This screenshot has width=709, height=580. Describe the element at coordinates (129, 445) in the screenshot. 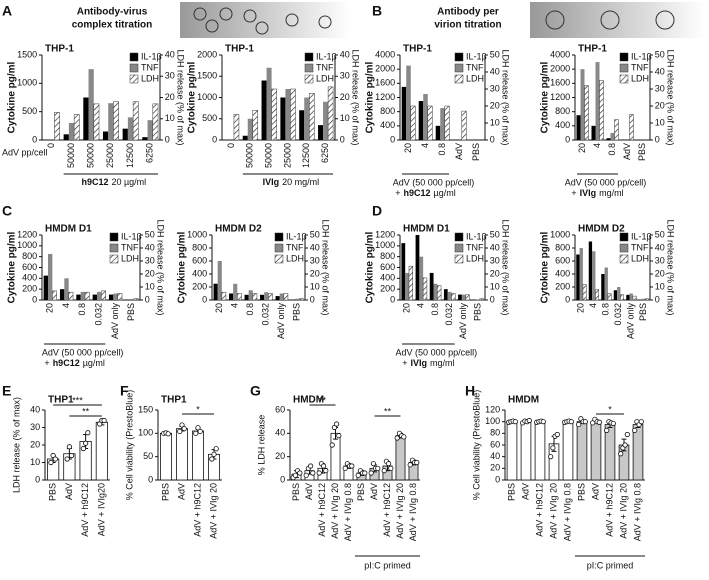

I see `y-axis-label: % Cell viability (PrestoBlue)` at that location.